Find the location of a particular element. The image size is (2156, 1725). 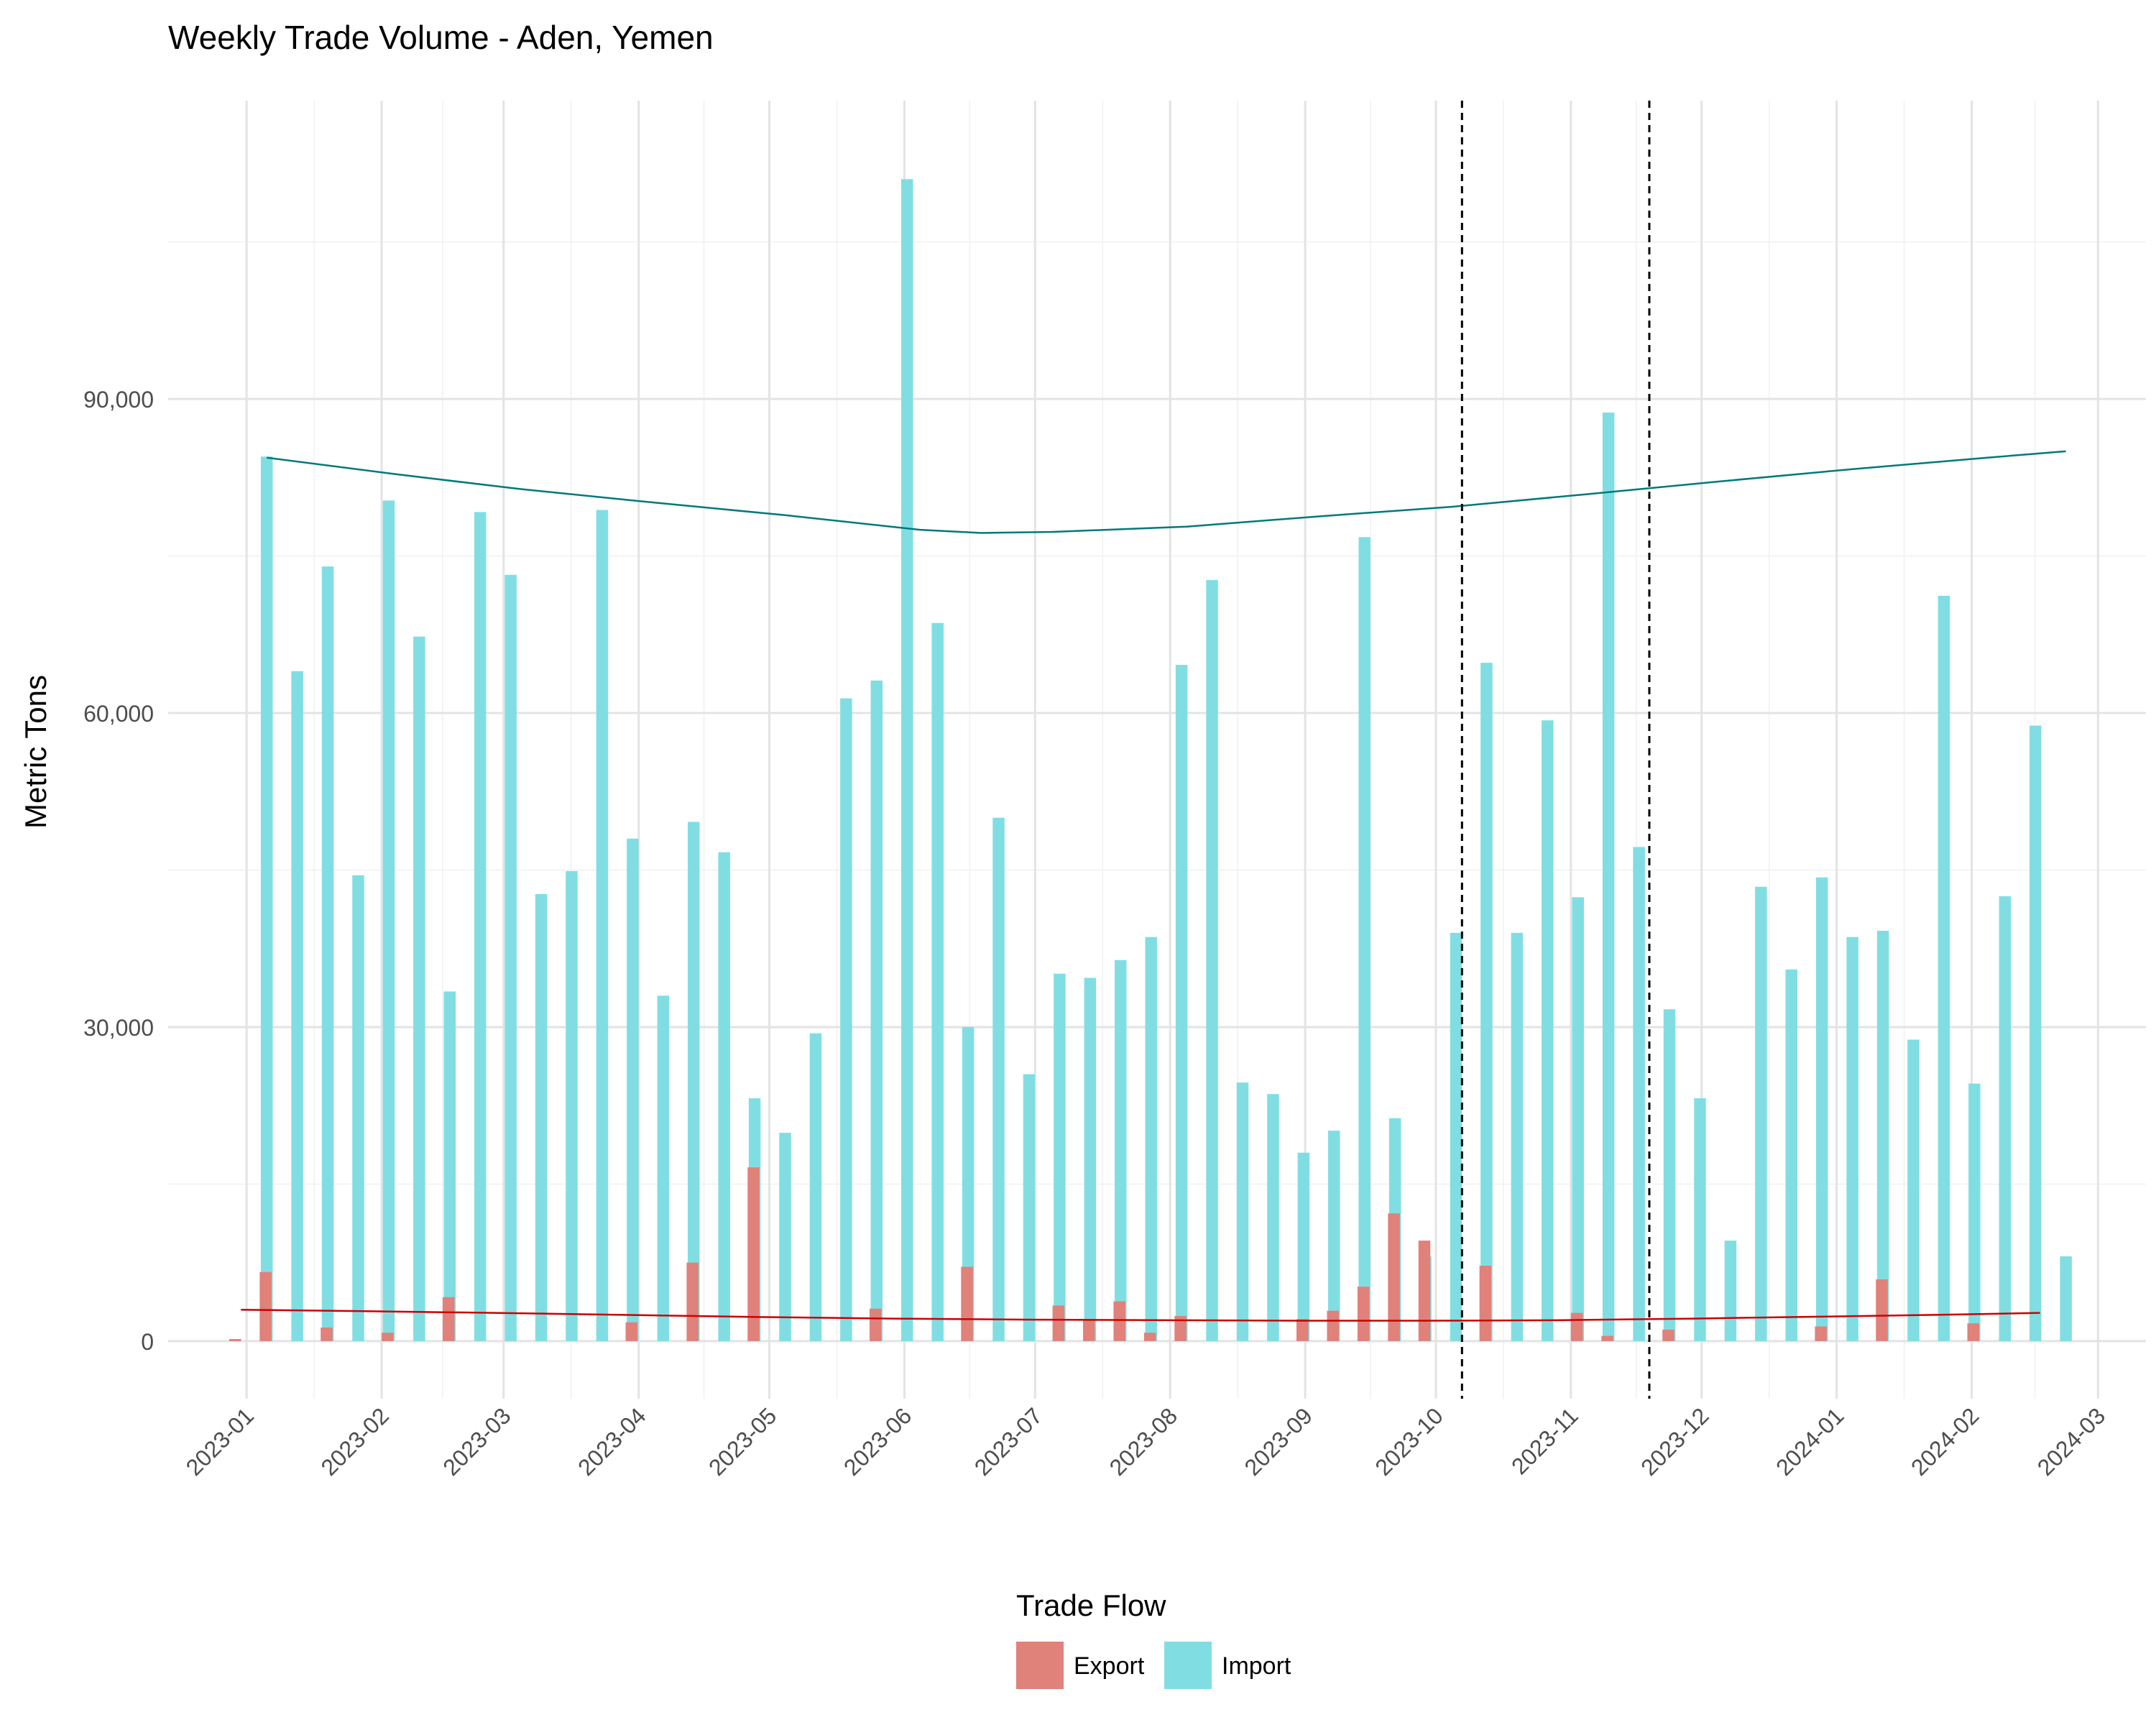

y-tick-label: 30,000 is located at coordinates (118, 1028).